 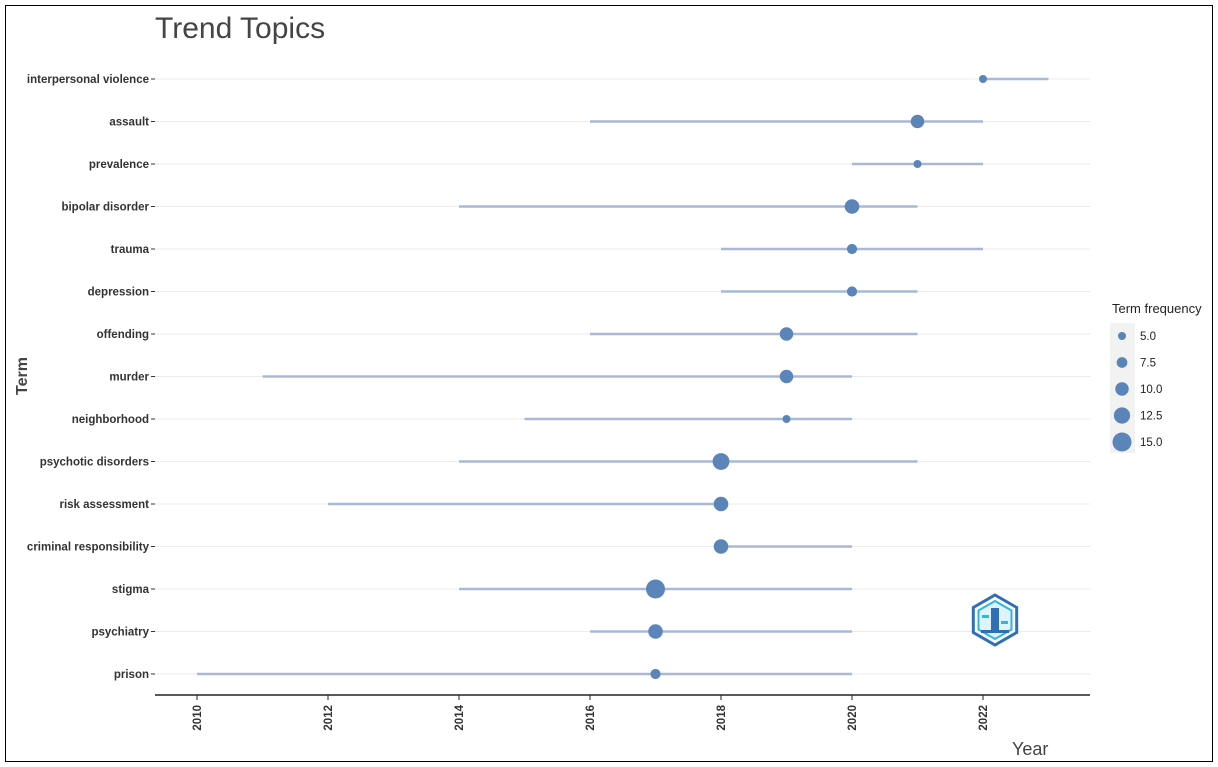 What do you see at coordinates (120, 633) in the screenshot?
I see `y-tick-label: psychiatry` at bounding box center [120, 633].